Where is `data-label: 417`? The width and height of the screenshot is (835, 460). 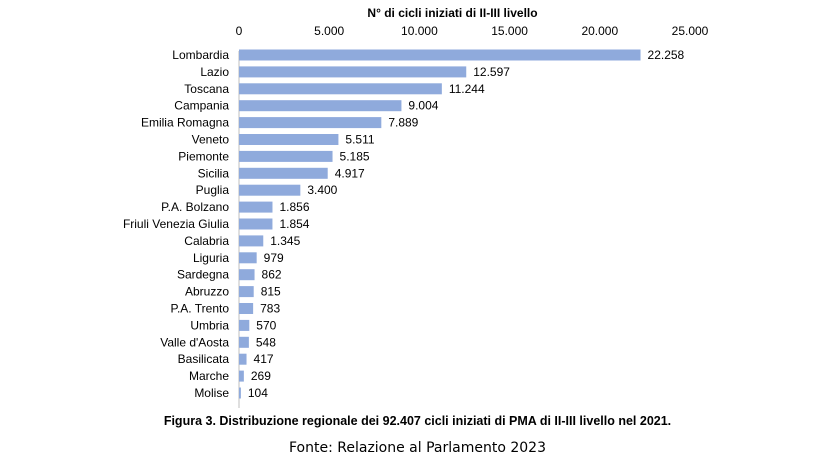
data-label: 417 is located at coordinates (264, 359).